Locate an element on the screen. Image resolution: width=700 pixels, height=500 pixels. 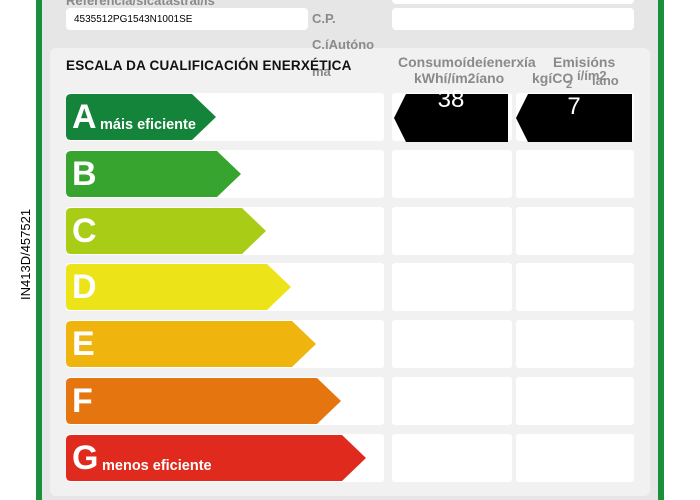
ca-label-line2: ma is located at coordinates (321, 71).